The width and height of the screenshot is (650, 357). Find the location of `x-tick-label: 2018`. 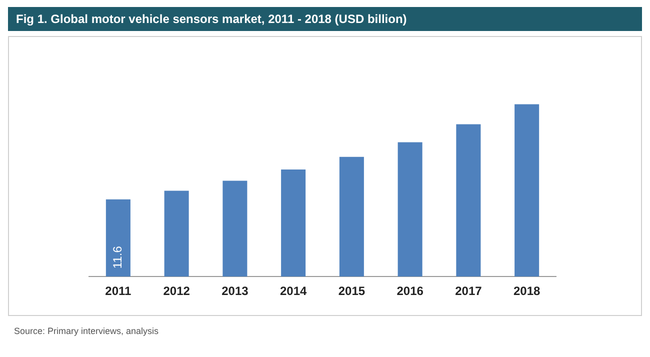

x-tick-label: 2018 is located at coordinates (526, 291).